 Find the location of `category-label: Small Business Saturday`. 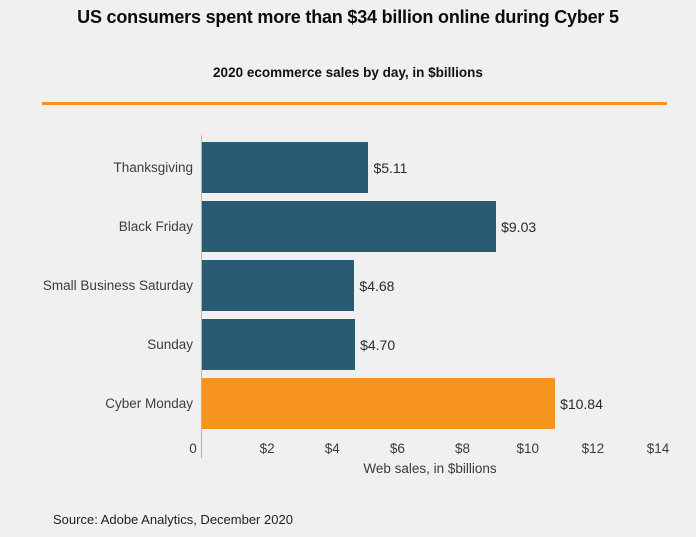

category-label: Small Business Saturday is located at coordinates (117, 285).